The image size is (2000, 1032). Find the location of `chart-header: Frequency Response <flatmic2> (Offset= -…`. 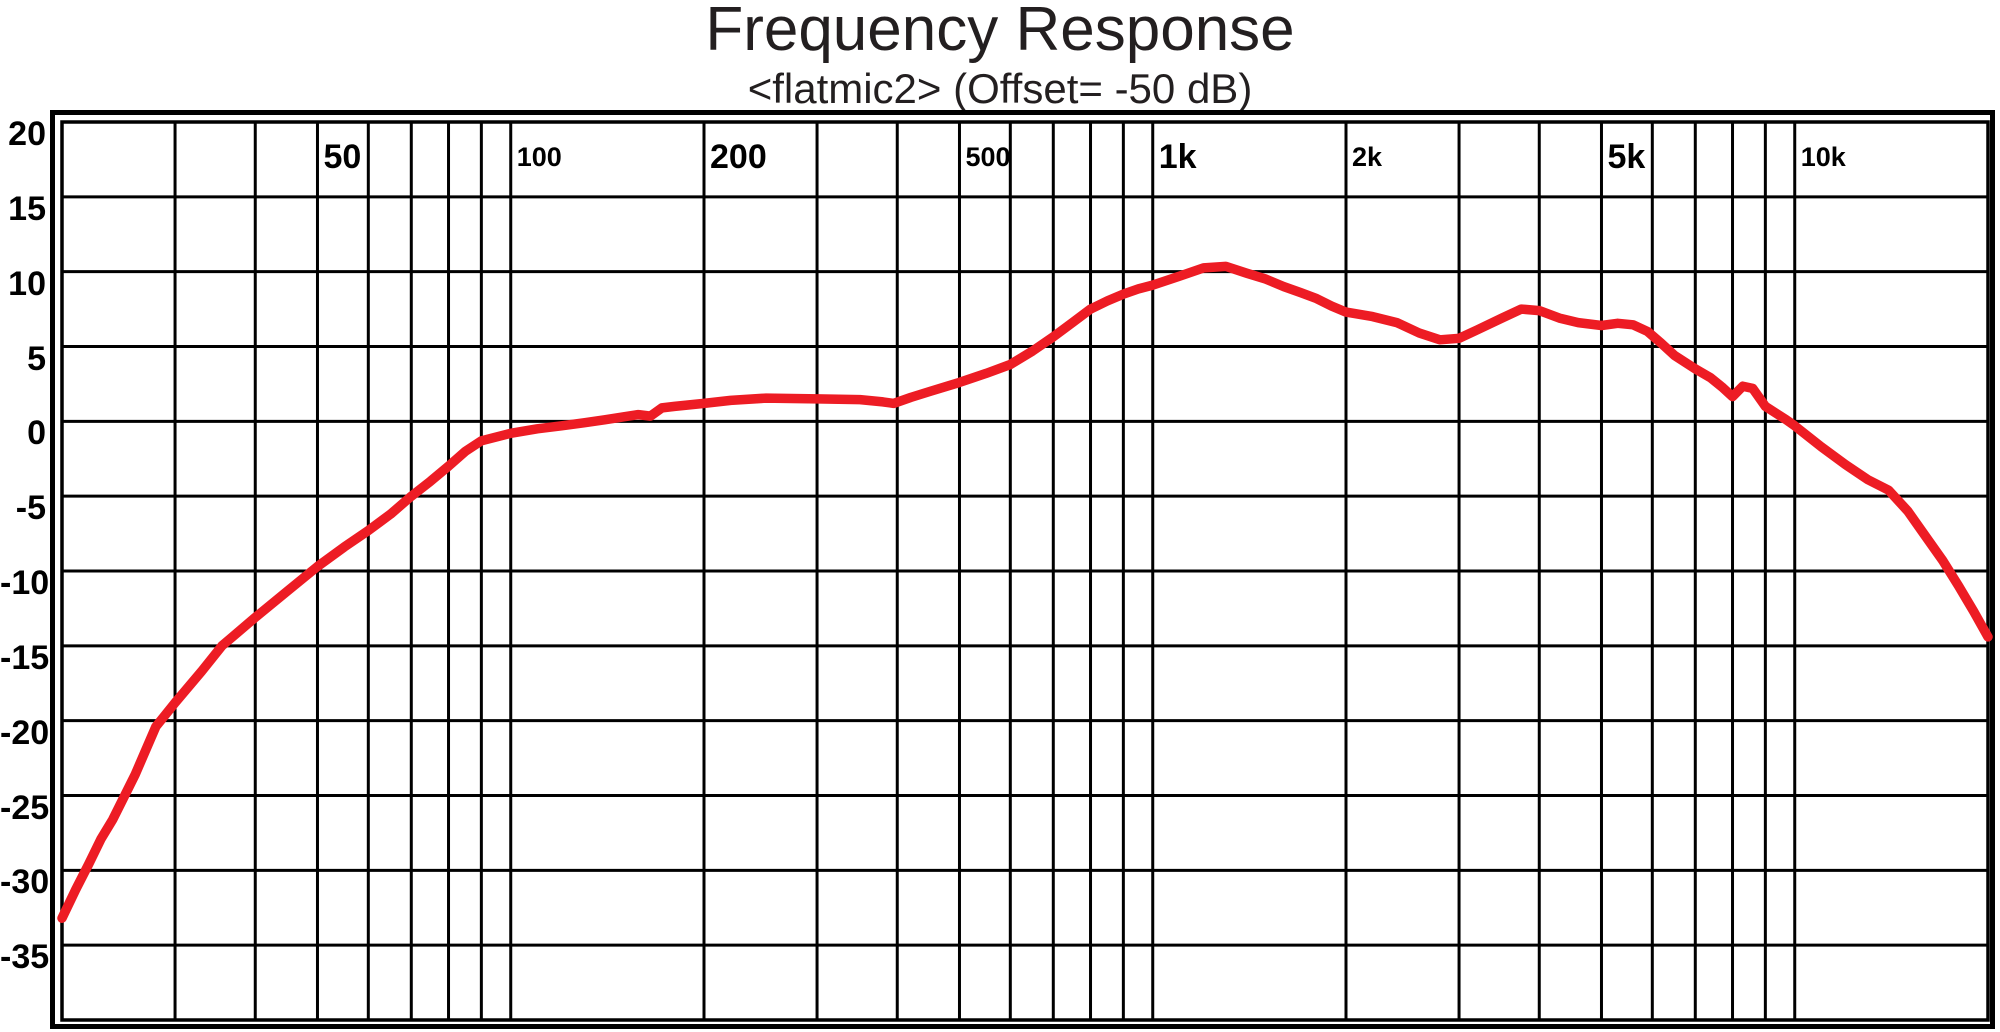

chart-header: Frequency Response <flatmic2> (Offset= -… is located at coordinates (1000, 56).